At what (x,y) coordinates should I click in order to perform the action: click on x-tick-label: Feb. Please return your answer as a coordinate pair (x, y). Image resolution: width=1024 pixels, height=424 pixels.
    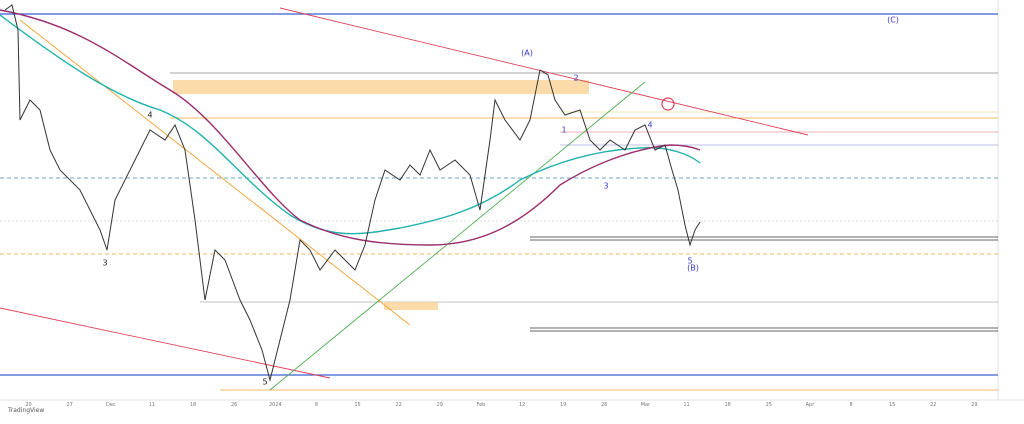
    Looking at the image, I should click on (481, 405).